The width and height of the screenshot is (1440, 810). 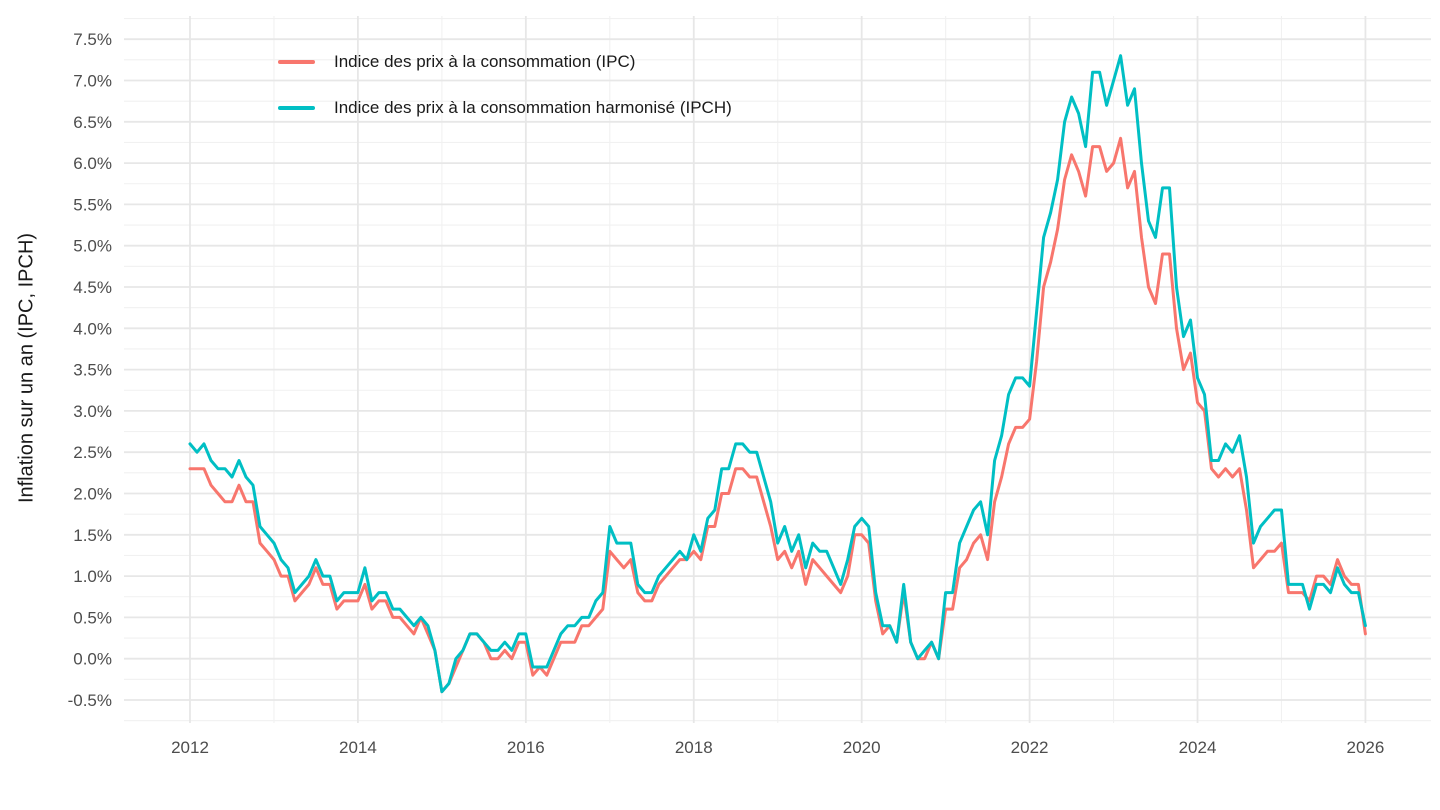 What do you see at coordinates (1366, 747) in the screenshot?
I see `x-tick-label: 2026` at bounding box center [1366, 747].